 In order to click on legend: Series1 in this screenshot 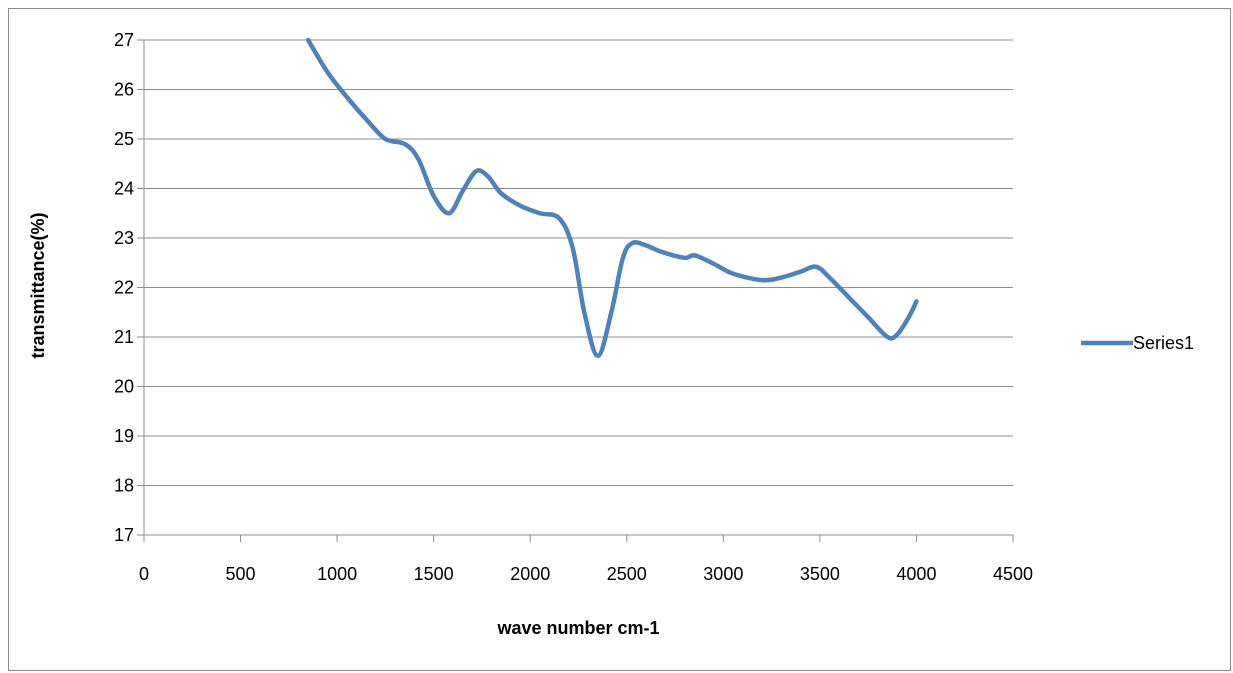, I will do `click(1137, 343)`.